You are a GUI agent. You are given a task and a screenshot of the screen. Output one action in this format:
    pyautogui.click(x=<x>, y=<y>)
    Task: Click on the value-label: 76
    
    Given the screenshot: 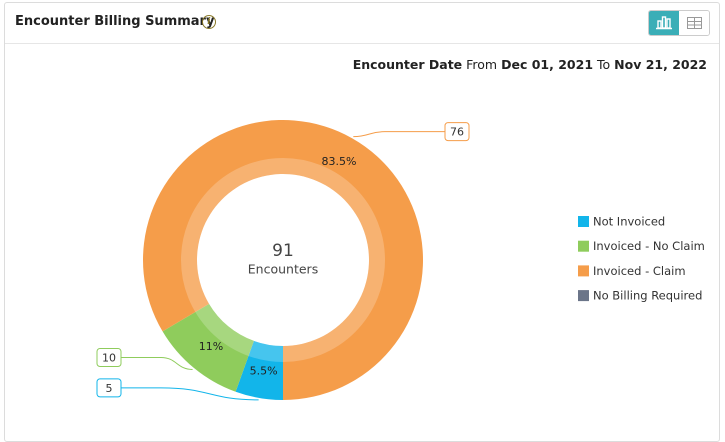 What is the action you would take?
    pyautogui.click(x=457, y=132)
    